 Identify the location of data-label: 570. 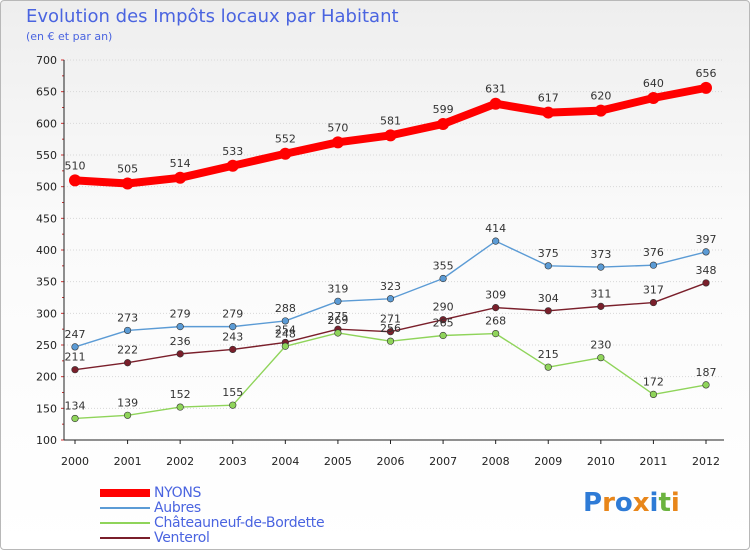
(337, 127).